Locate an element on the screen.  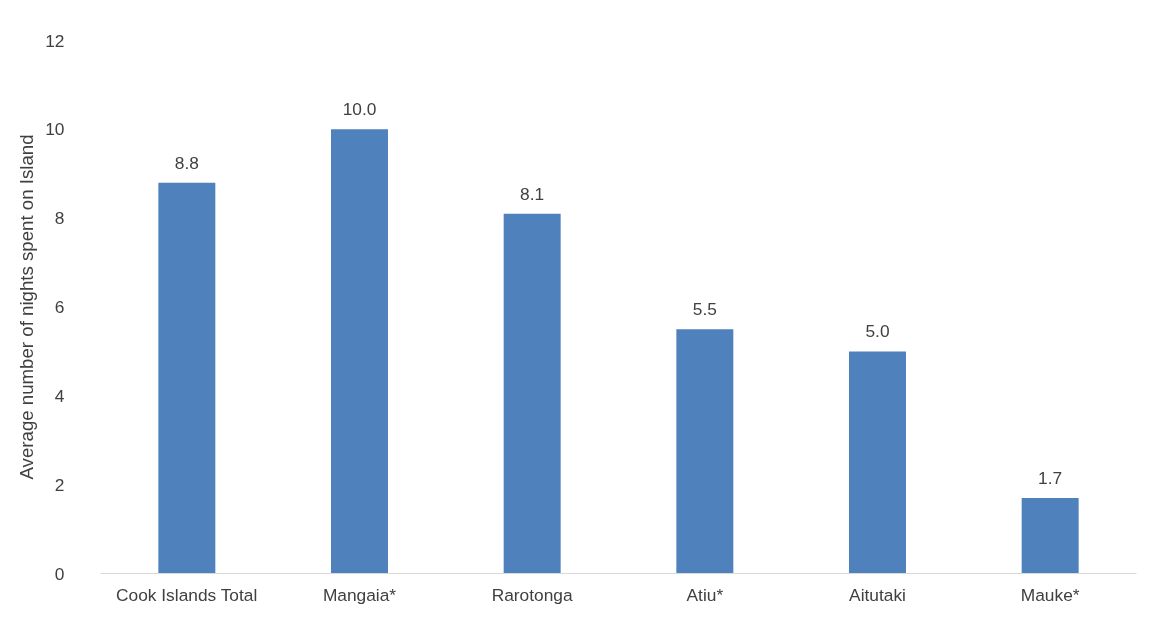
data-label: 10.0 is located at coordinates (359, 109).